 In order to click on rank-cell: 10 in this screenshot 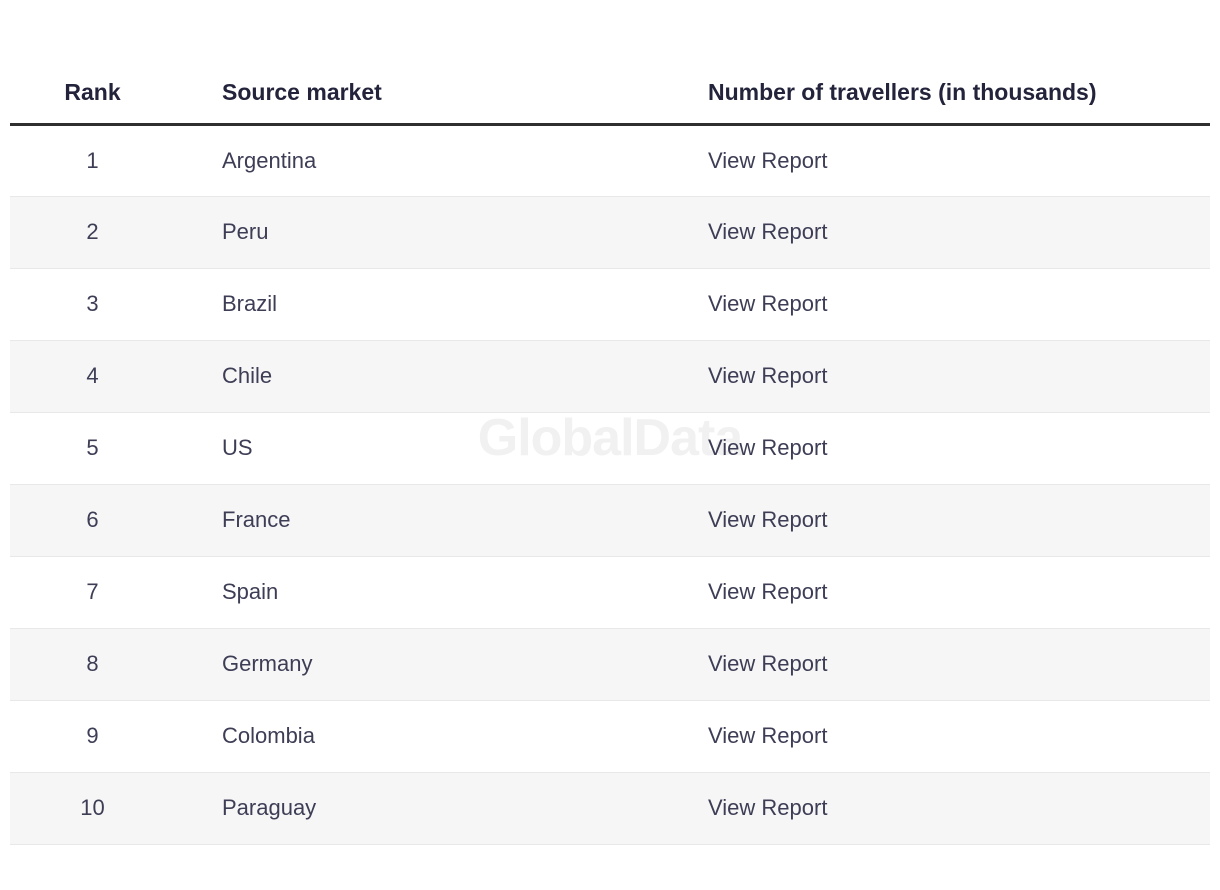, I will do `click(92, 808)`.